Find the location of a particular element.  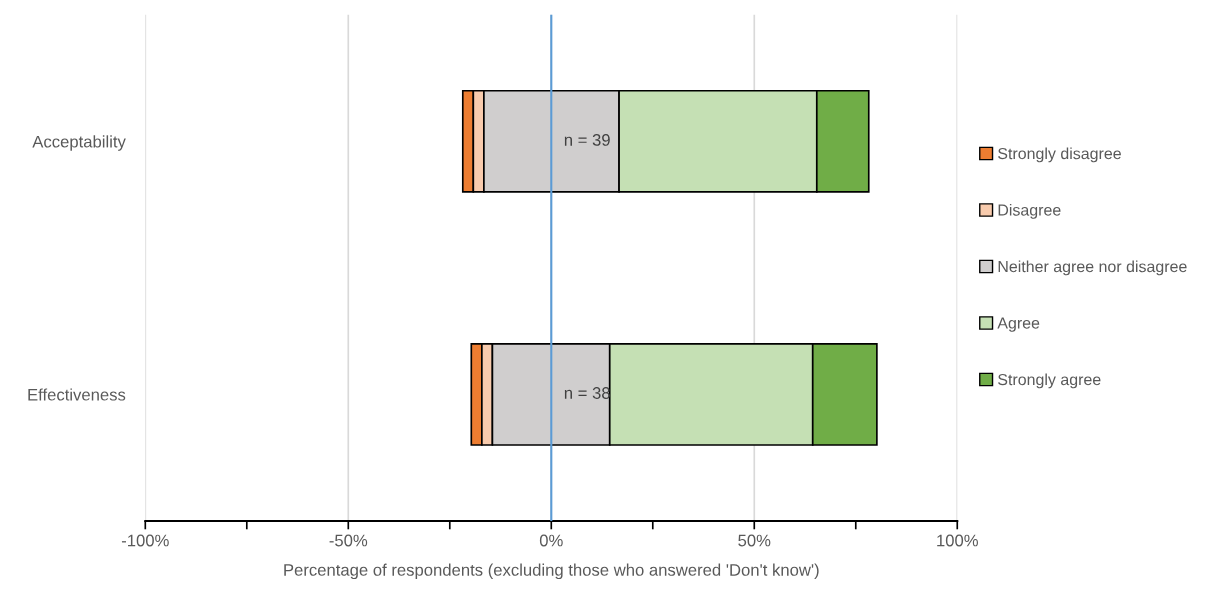

x-axis-title: Percentage of respondents (excluding those who answered 'Don't know') is located at coordinates (551, 571).